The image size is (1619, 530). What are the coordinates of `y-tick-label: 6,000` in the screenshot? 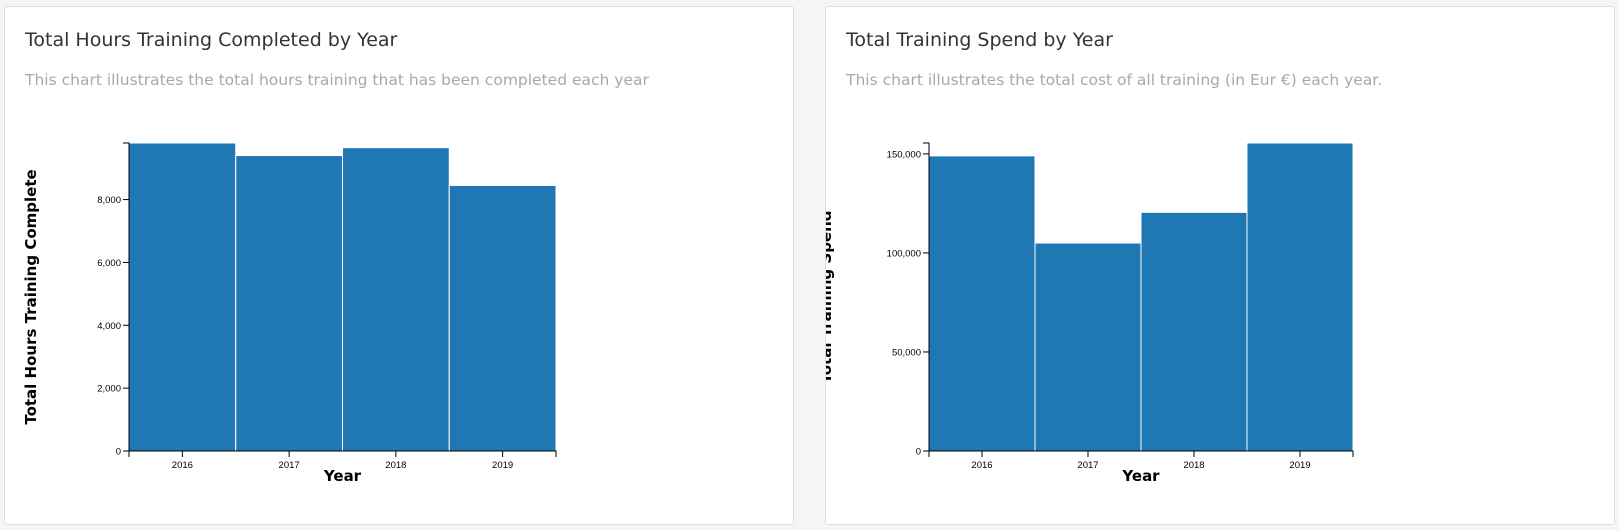 It's located at (109, 263).